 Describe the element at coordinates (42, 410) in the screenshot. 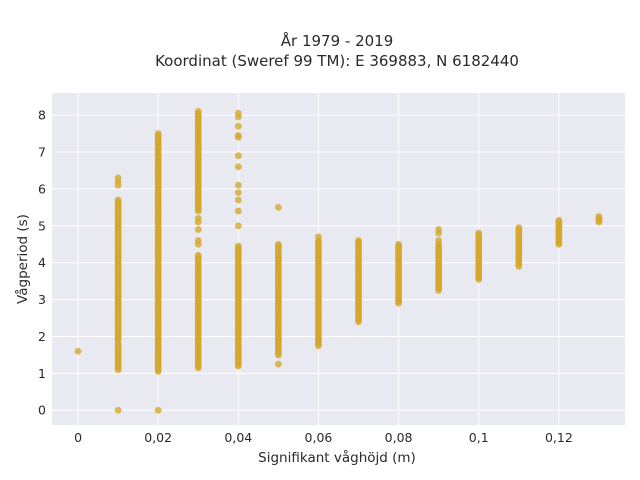

I see `y-tick-label: 0` at that location.